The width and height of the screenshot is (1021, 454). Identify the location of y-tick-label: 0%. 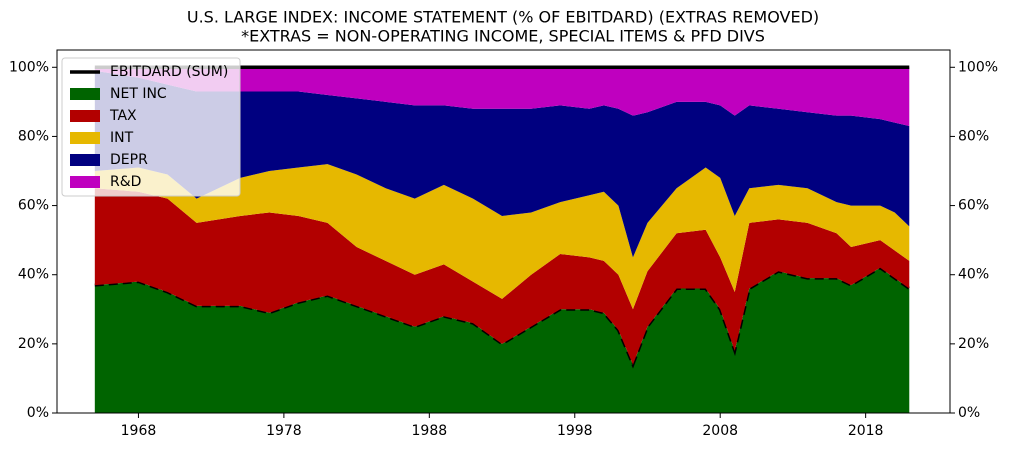
(38, 413).